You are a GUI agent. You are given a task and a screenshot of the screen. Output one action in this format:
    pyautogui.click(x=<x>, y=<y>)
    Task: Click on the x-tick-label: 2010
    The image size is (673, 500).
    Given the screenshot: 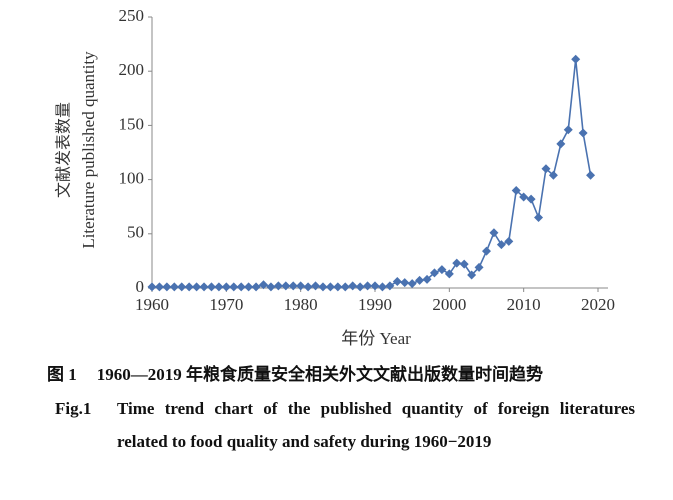 What is the action you would take?
    pyautogui.click(x=524, y=304)
    